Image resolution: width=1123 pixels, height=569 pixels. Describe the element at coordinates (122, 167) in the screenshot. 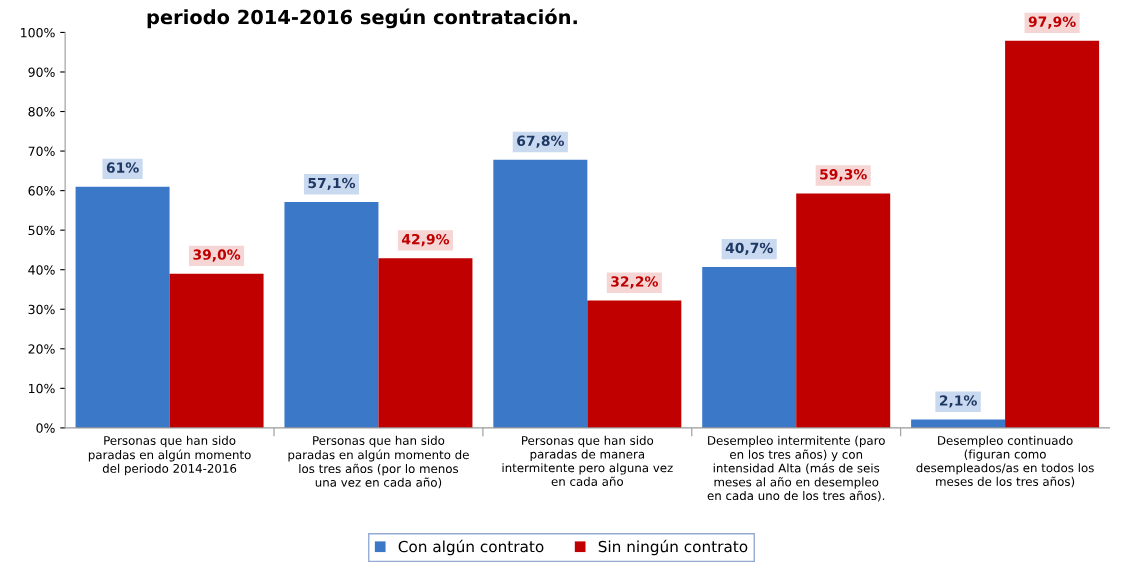

I see `data-label: 61%` at that location.